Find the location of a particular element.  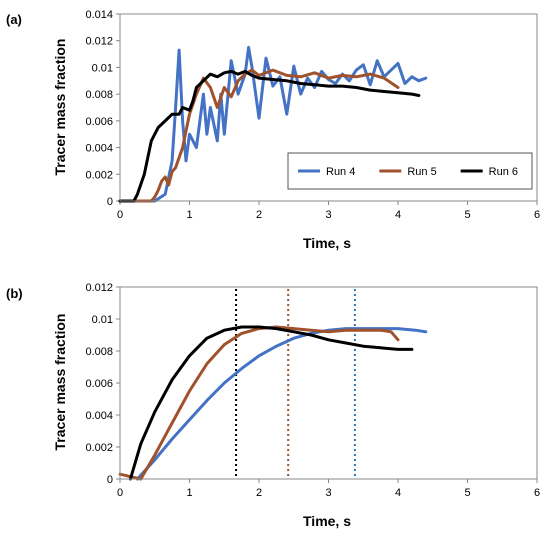

legend-entry: Run 5 is located at coordinates (421, 172).